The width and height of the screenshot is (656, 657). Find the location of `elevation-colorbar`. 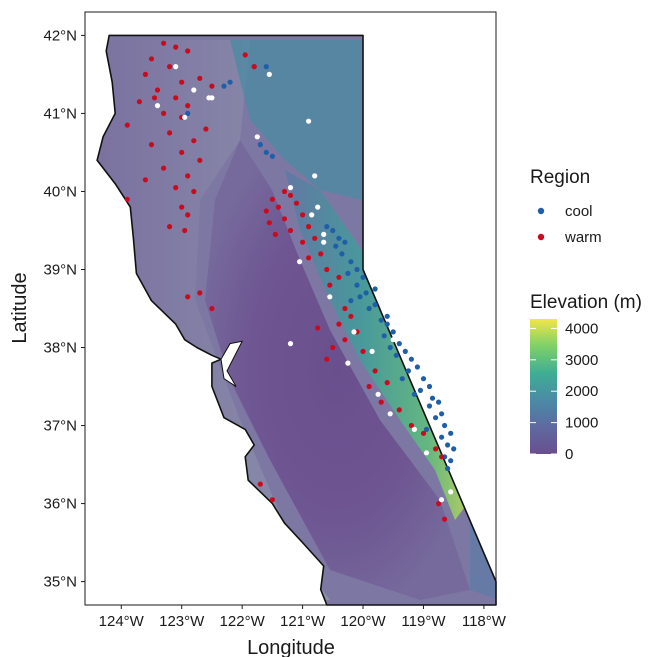

elevation-colorbar is located at coordinates (543, 386).